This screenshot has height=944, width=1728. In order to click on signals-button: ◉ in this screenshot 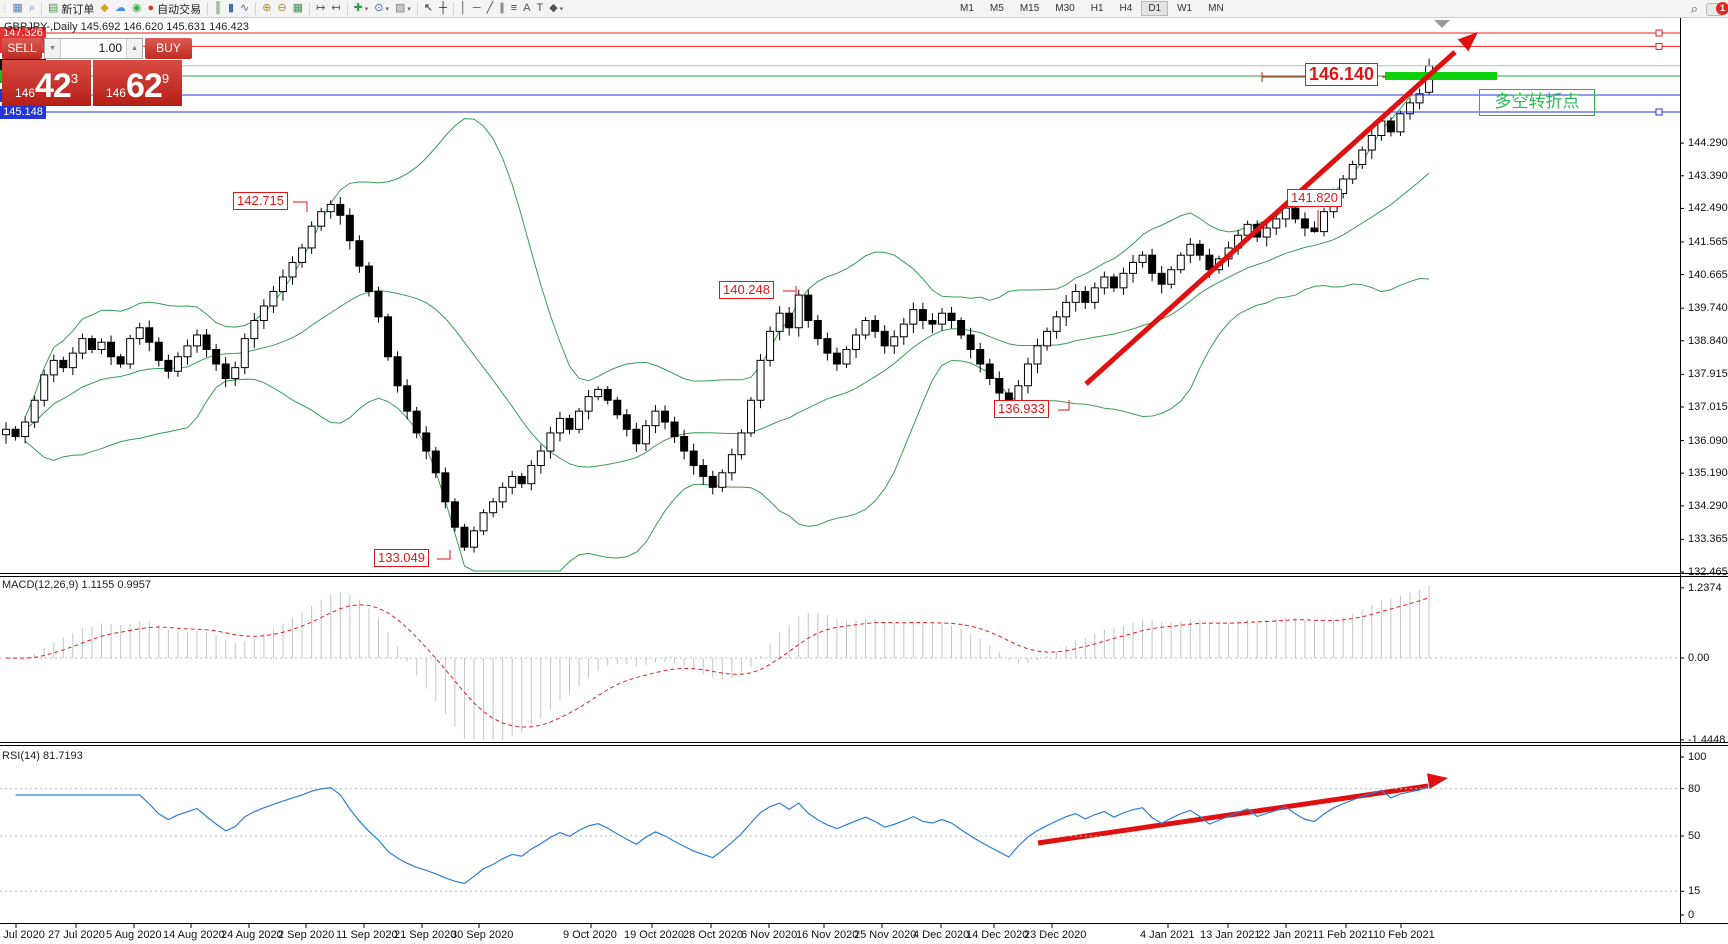, I will do `click(137, 8)`.